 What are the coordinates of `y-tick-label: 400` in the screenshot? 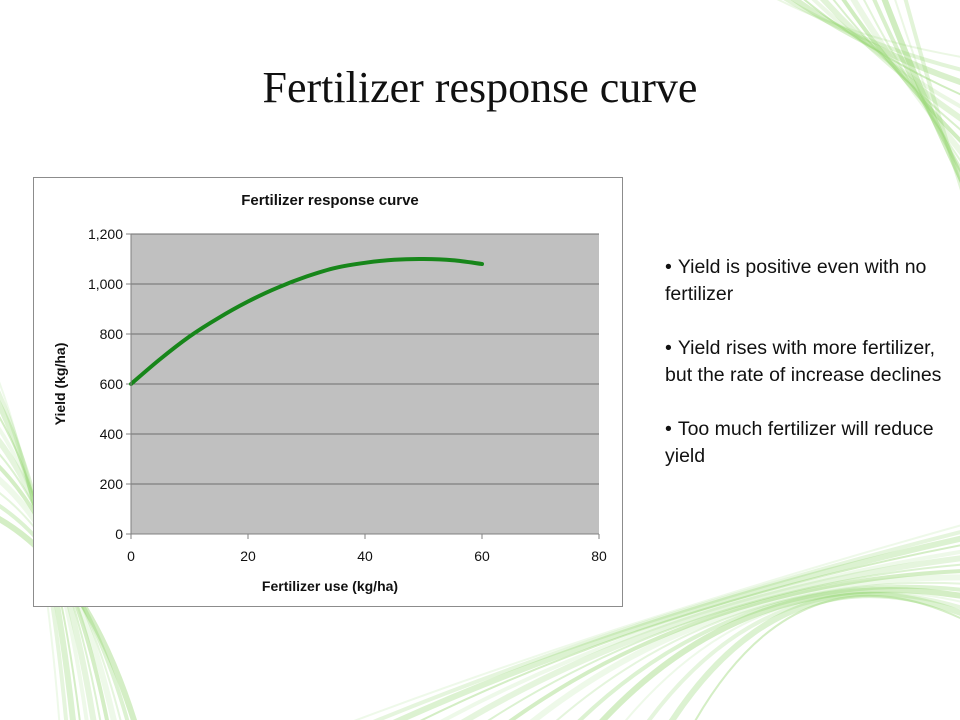 It's located at (112, 434).